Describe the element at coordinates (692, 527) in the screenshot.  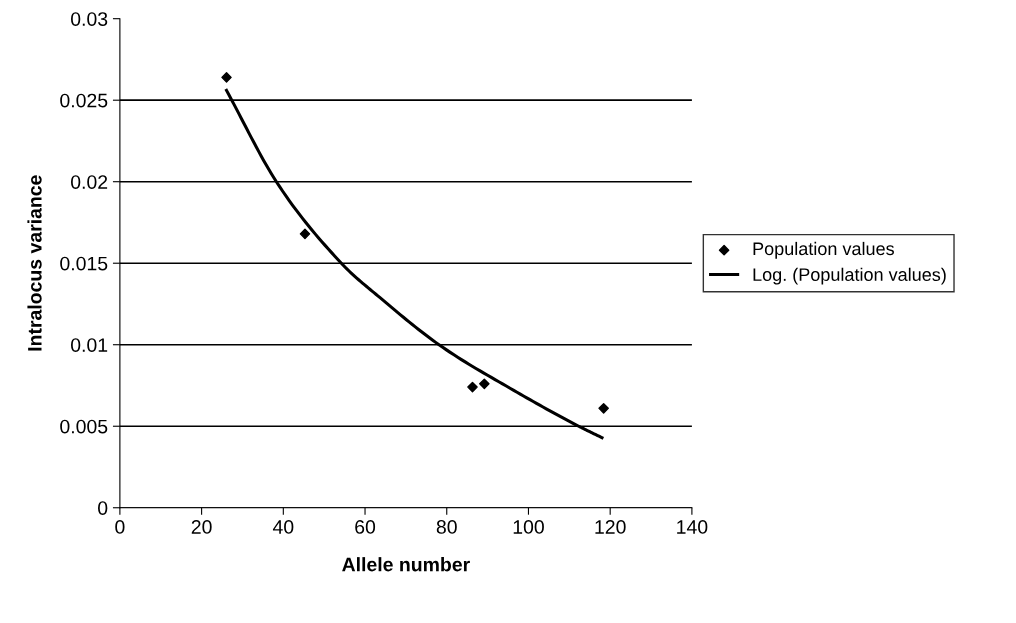
I see `x-tick-label: 140` at that location.